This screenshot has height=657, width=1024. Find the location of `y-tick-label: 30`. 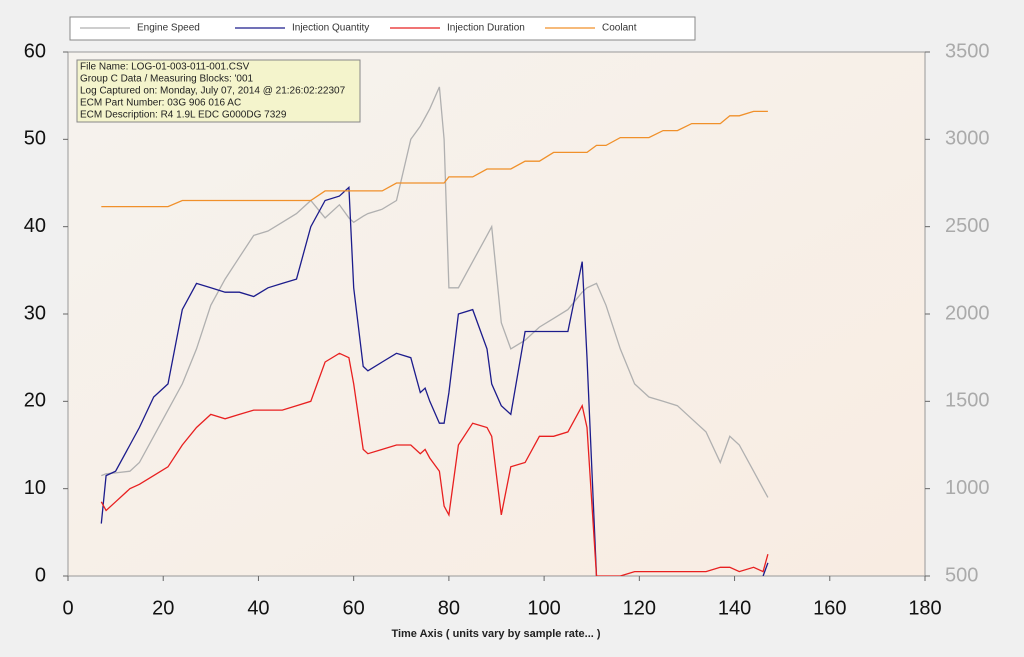

y-tick-label: 30 is located at coordinates (35, 313).